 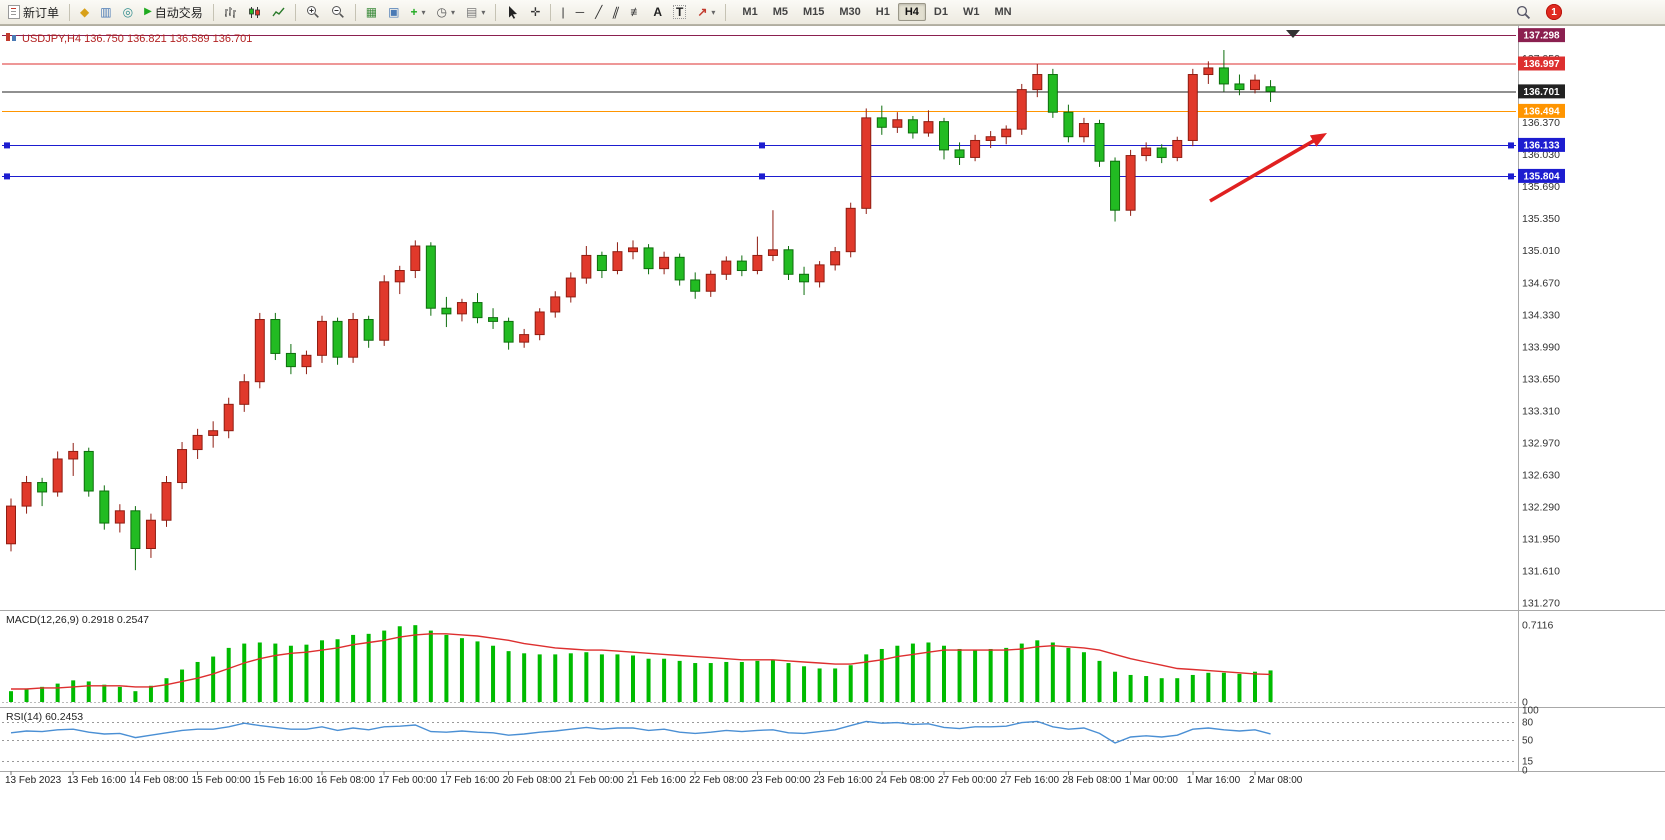 I want to click on svg-text: 0, so click(x=1525, y=703).